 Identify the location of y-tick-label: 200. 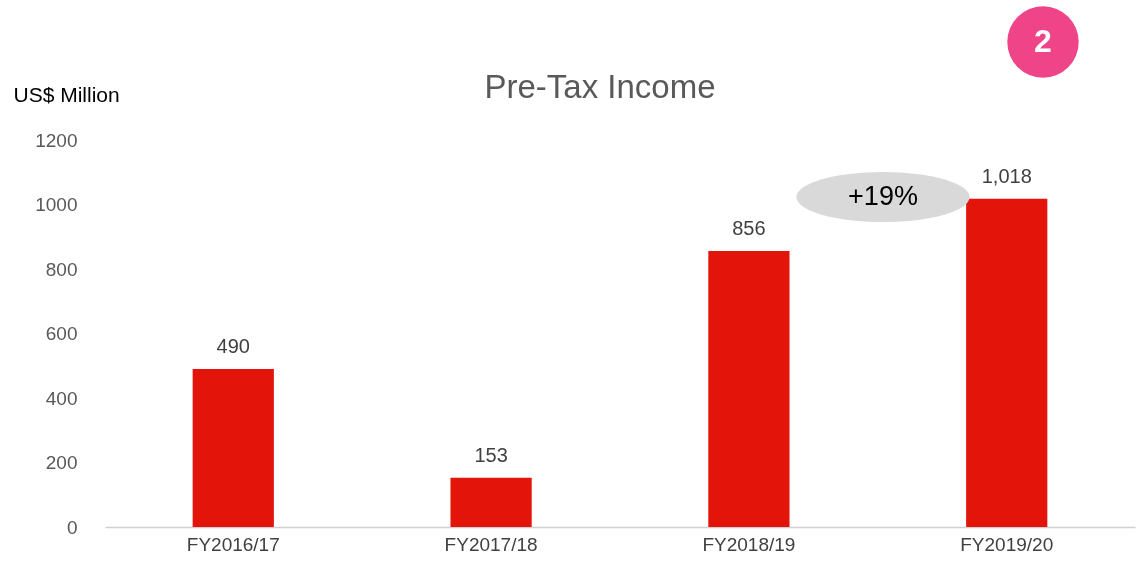
(61, 462).